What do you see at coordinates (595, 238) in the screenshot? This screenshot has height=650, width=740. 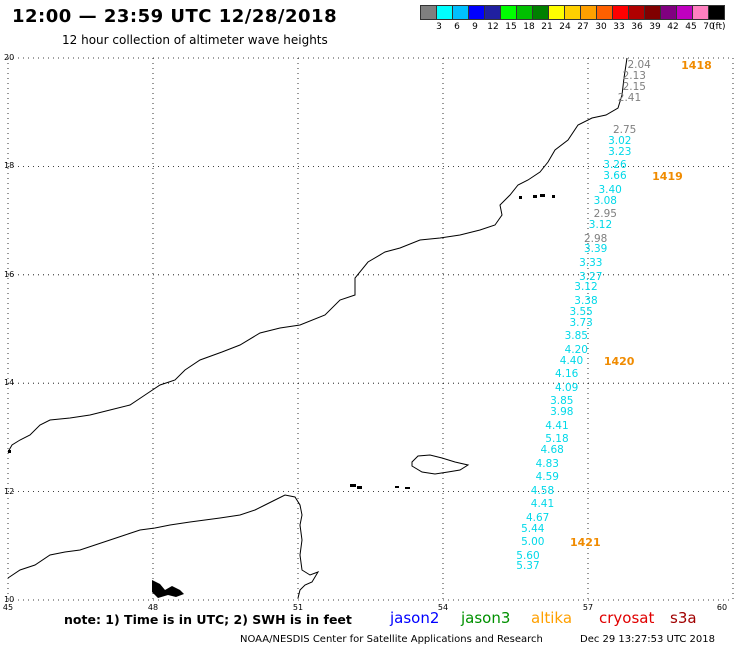 I see `wave-height-value: 2.98` at bounding box center [595, 238].